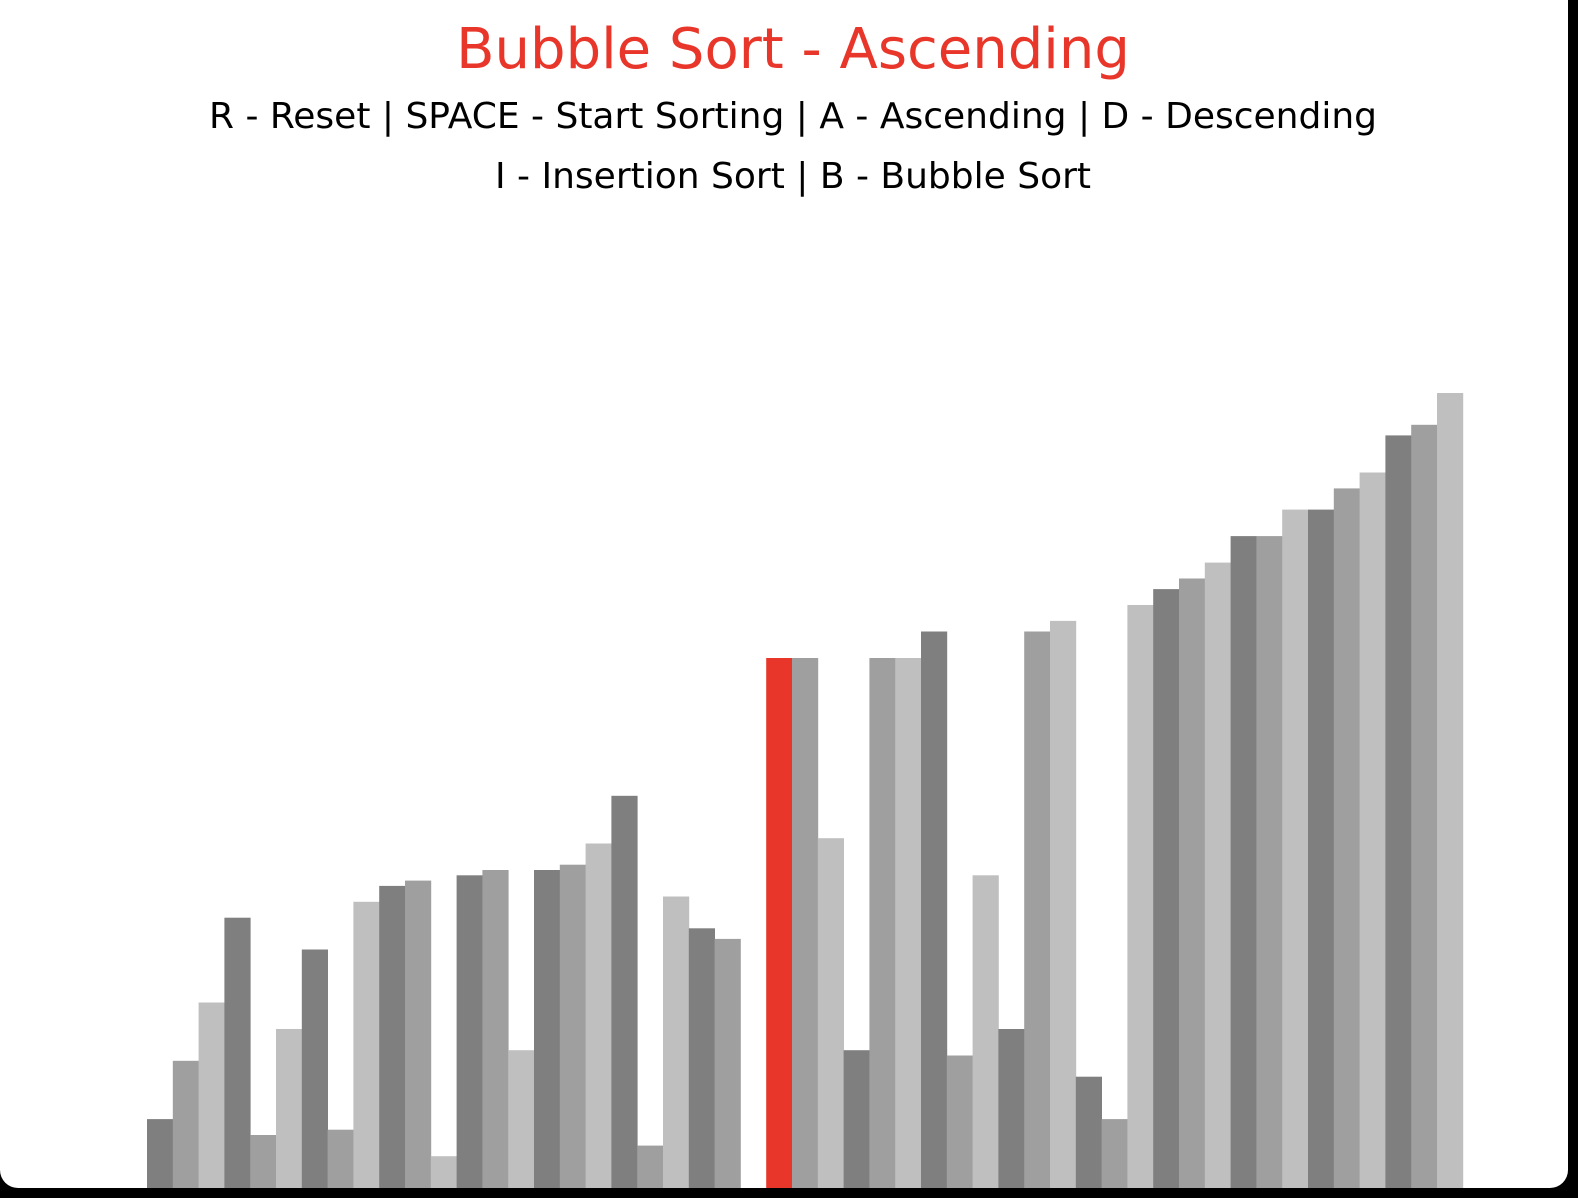  Describe the element at coordinates (779, 923) in the screenshot. I see `bar-active` at that location.